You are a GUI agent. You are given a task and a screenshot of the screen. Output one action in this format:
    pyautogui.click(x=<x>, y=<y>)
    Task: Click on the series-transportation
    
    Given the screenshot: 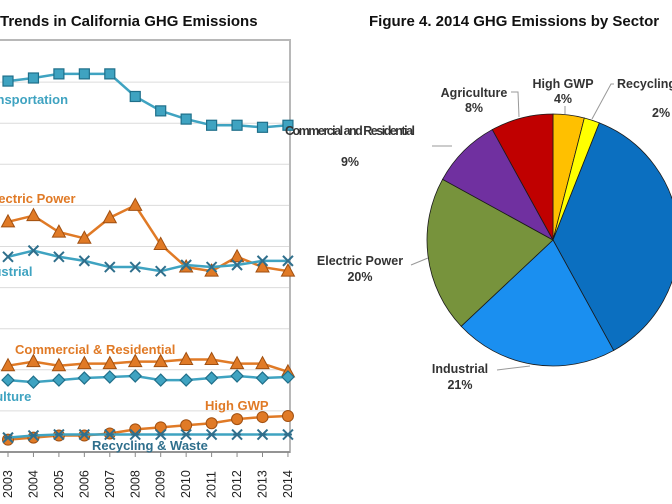 What is the action you would take?
    pyautogui.click(x=148, y=100)
    